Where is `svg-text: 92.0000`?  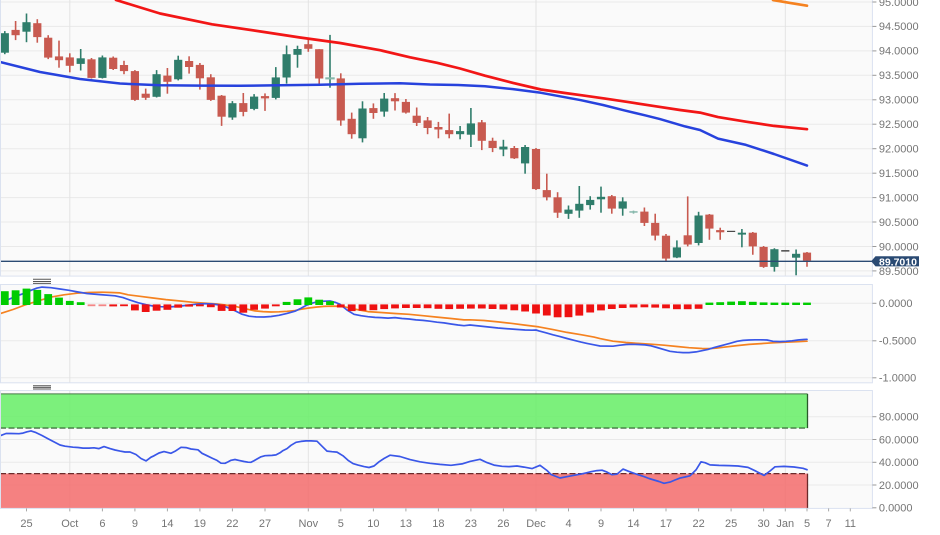
svg-text: 92.0000 is located at coordinates (899, 150).